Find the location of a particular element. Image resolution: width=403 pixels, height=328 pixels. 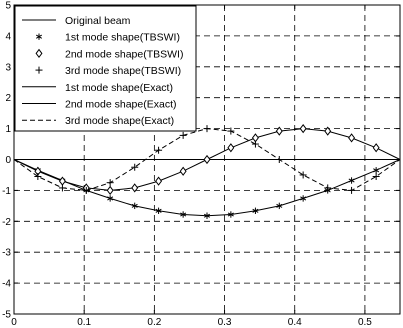

y-tick-label: 0 is located at coordinates (8, 160).